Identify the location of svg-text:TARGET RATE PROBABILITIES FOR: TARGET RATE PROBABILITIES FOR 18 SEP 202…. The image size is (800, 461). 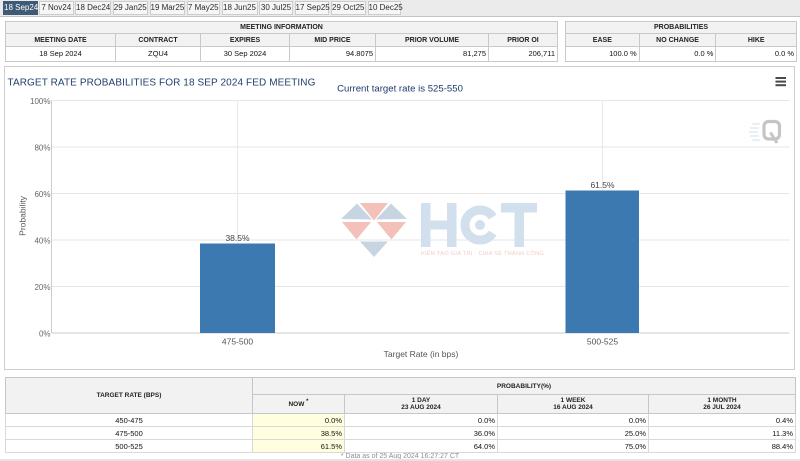
(162, 83).